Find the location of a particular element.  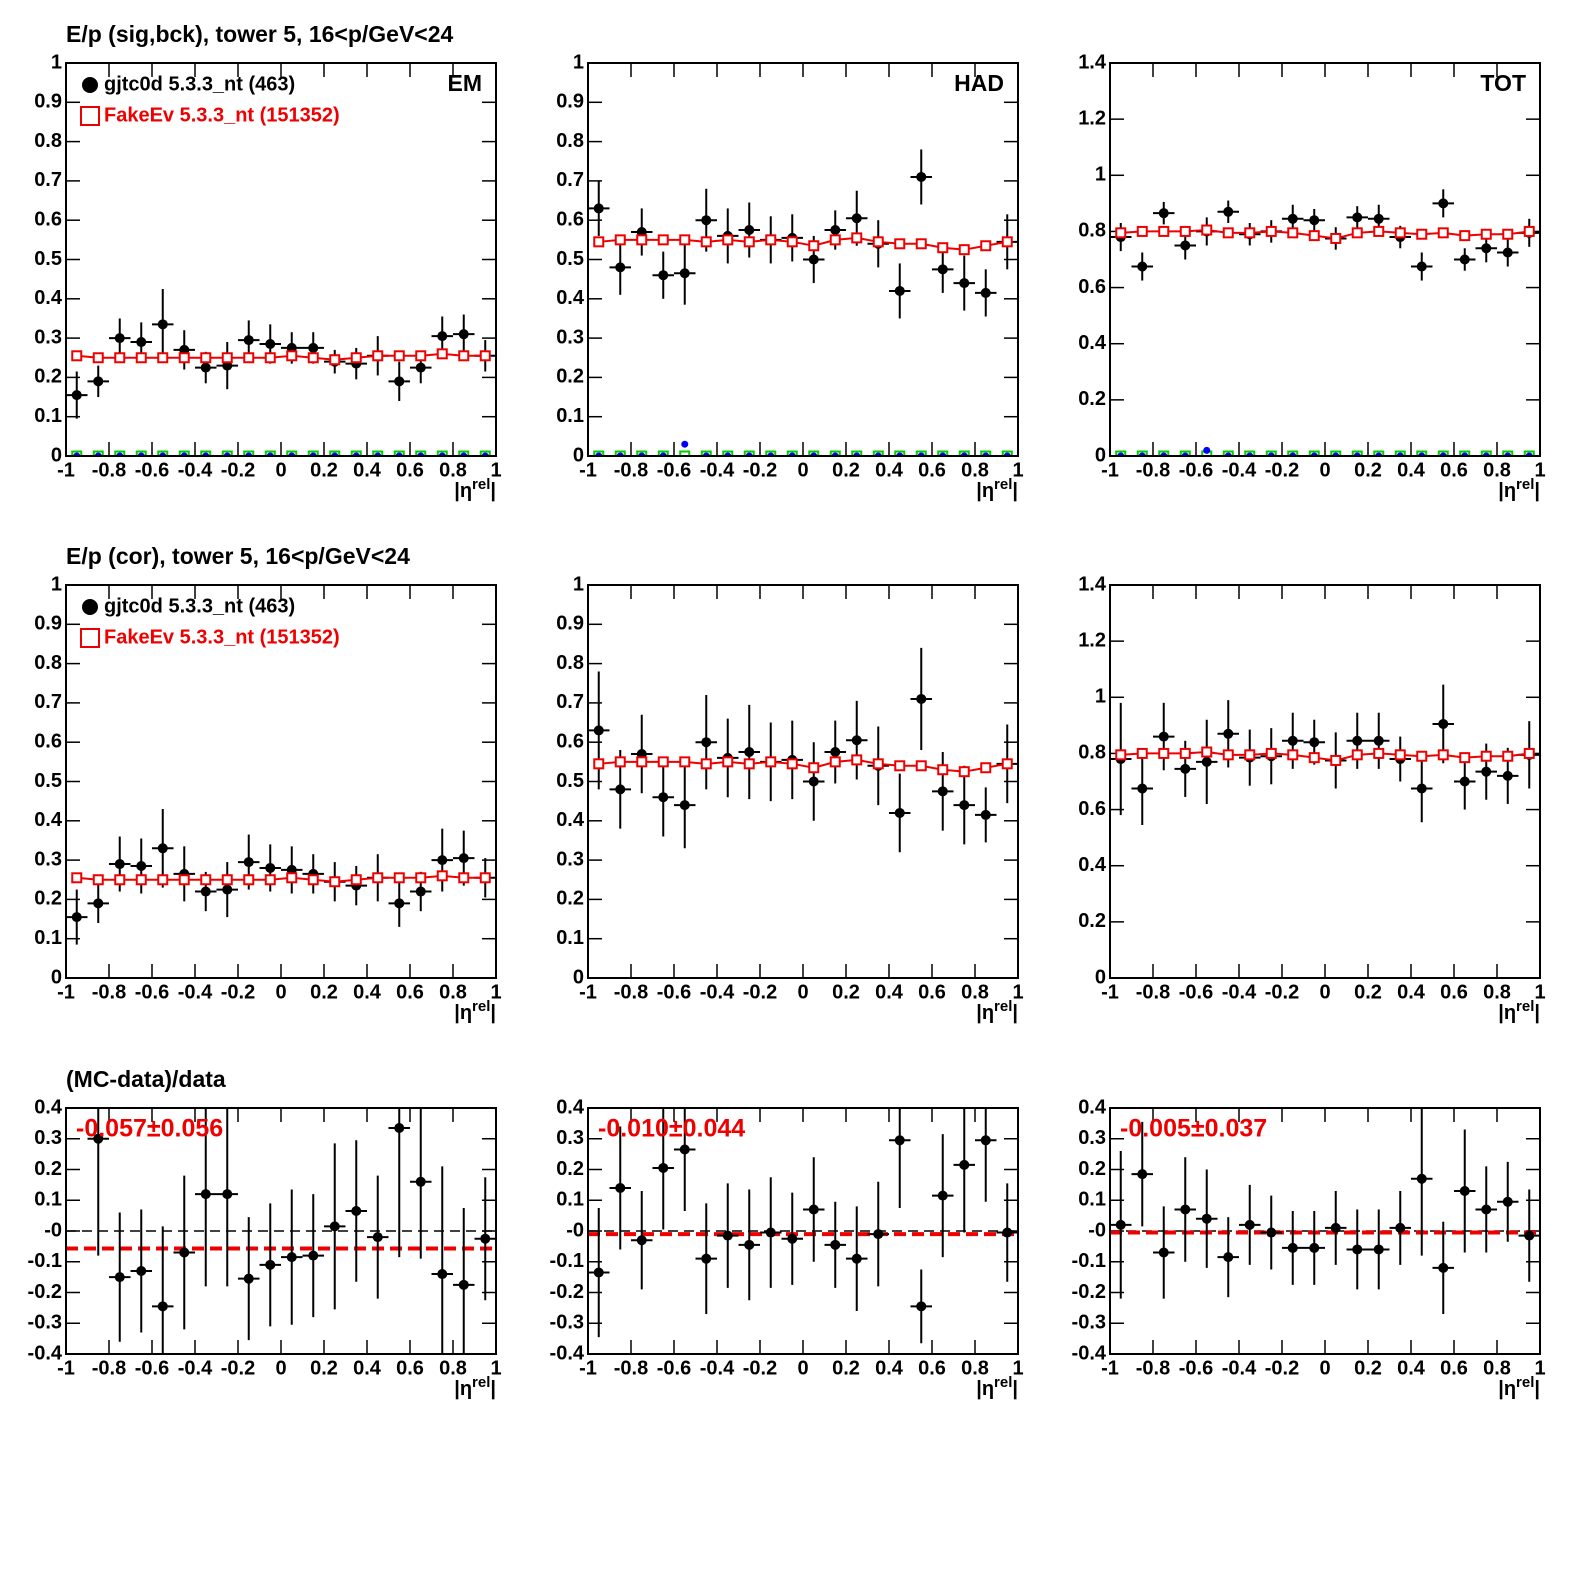

y-tick-label: 0.9 is located at coordinates (570, 102).